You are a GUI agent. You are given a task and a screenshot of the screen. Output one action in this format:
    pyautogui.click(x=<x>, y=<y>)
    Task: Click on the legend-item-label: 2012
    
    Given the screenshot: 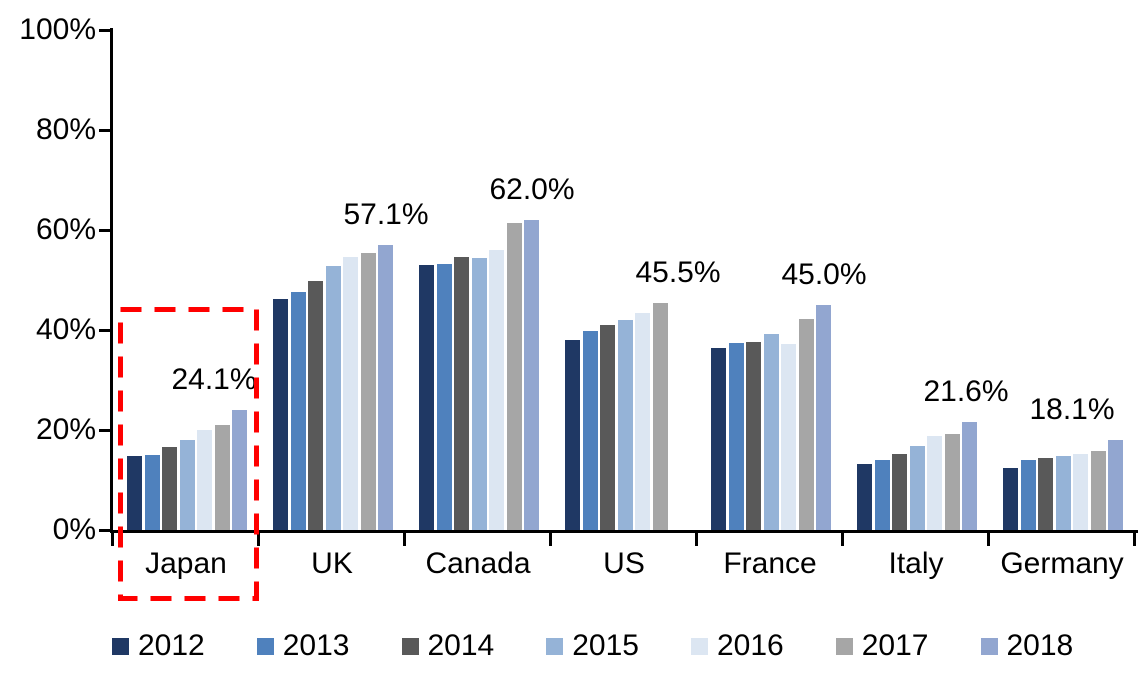 What is the action you would take?
    pyautogui.click(x=171, y=645)
    